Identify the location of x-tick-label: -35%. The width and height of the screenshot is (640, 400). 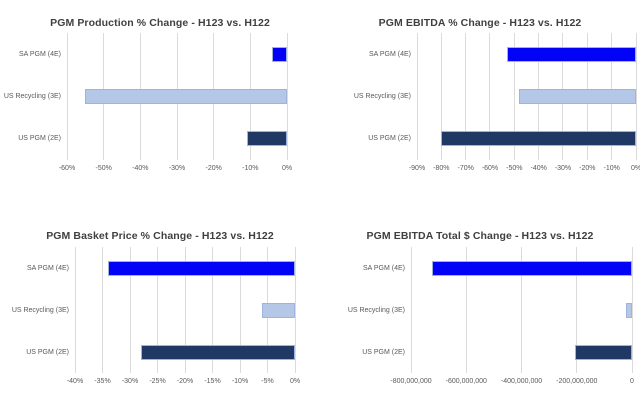
(102, 381).